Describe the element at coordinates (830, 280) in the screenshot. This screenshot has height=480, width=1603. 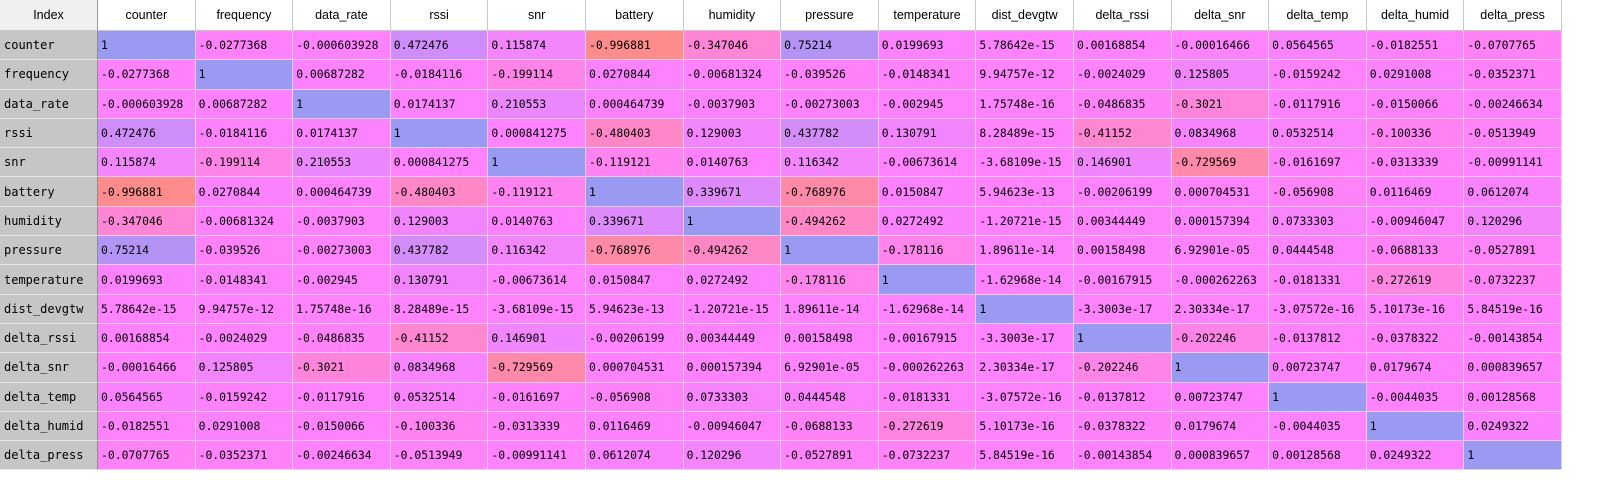
I see `table-cell: -0.178116` at that location.